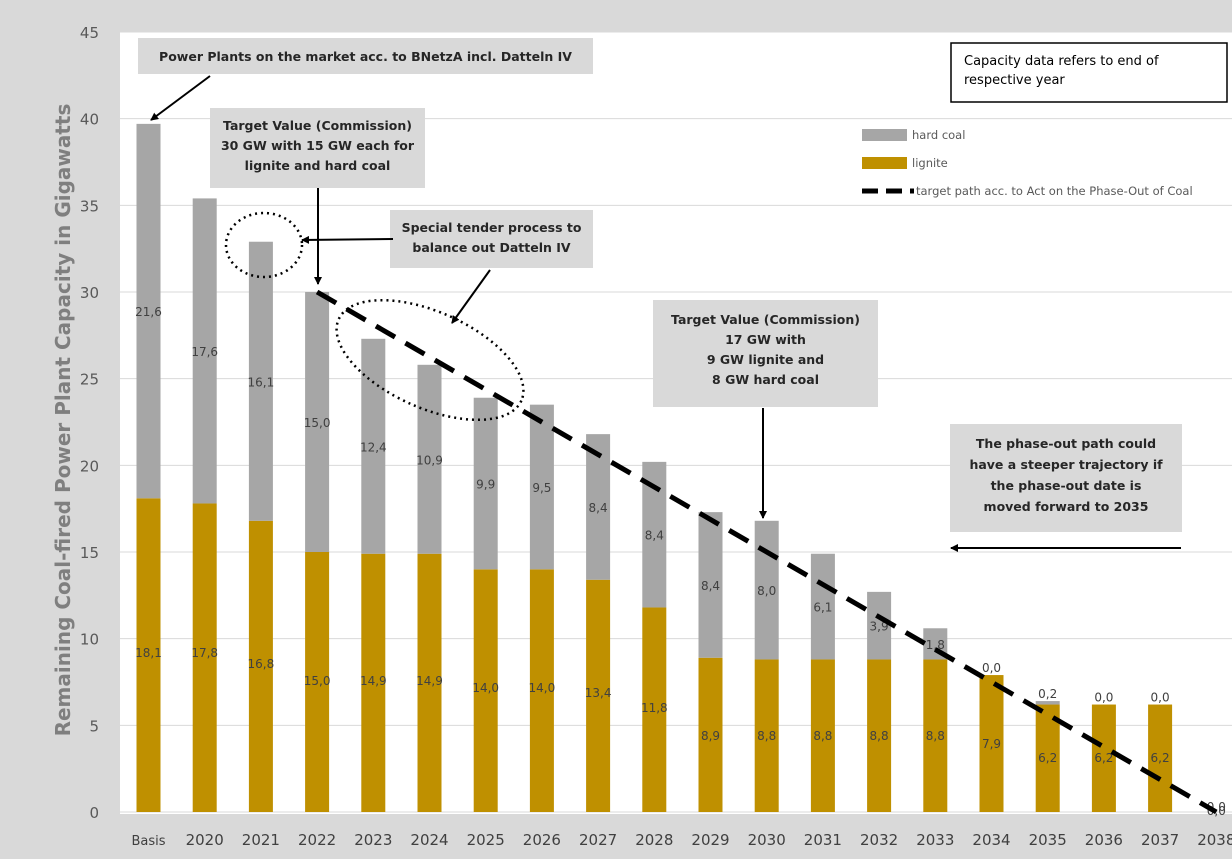 The width and height of the screenshot is (1232, 859). Describe the element at coordinates (991, 840) in the screenshot. I see `x-tick-label: 2034` at that location.